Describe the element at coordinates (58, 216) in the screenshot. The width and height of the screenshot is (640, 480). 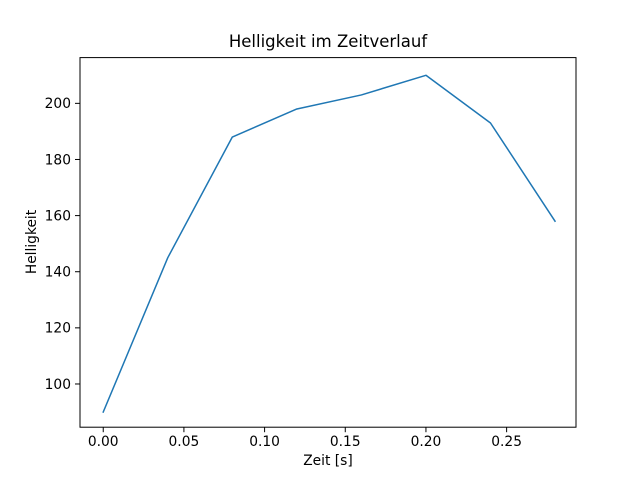
I see `y-tick-label: 160` at that location.